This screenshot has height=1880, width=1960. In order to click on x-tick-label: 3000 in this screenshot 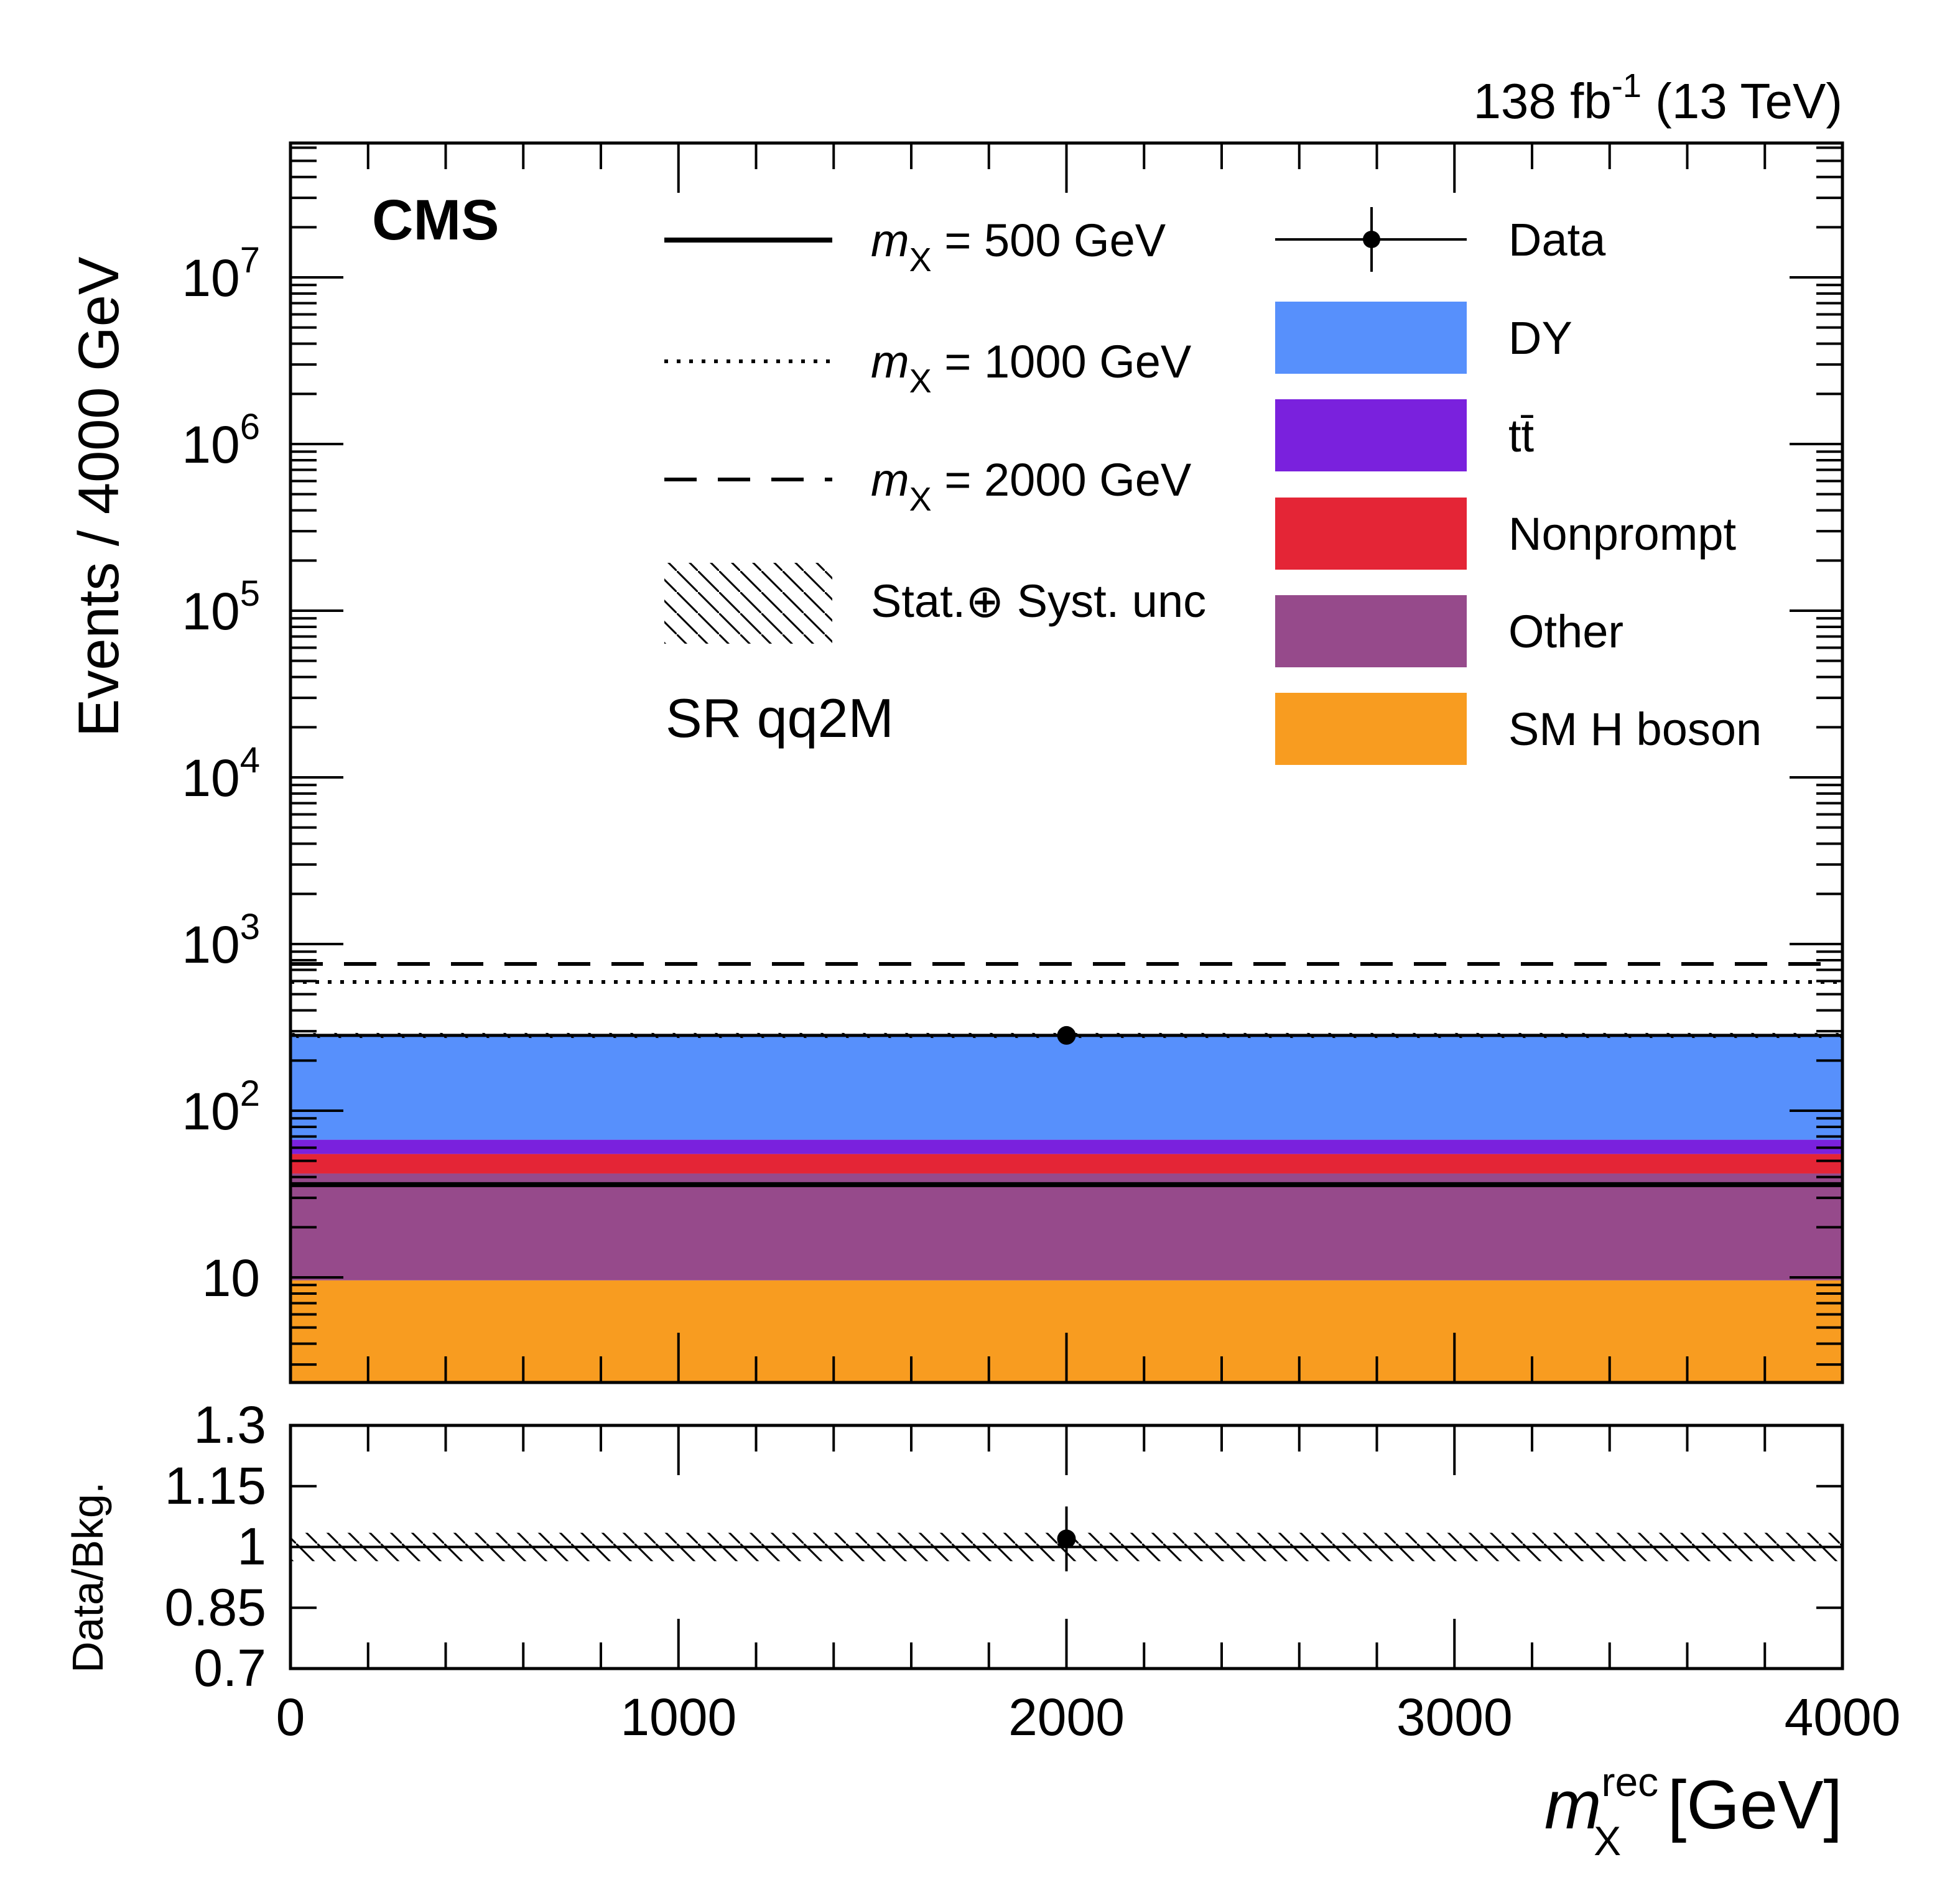, I will do `click(1454, 1717)`.